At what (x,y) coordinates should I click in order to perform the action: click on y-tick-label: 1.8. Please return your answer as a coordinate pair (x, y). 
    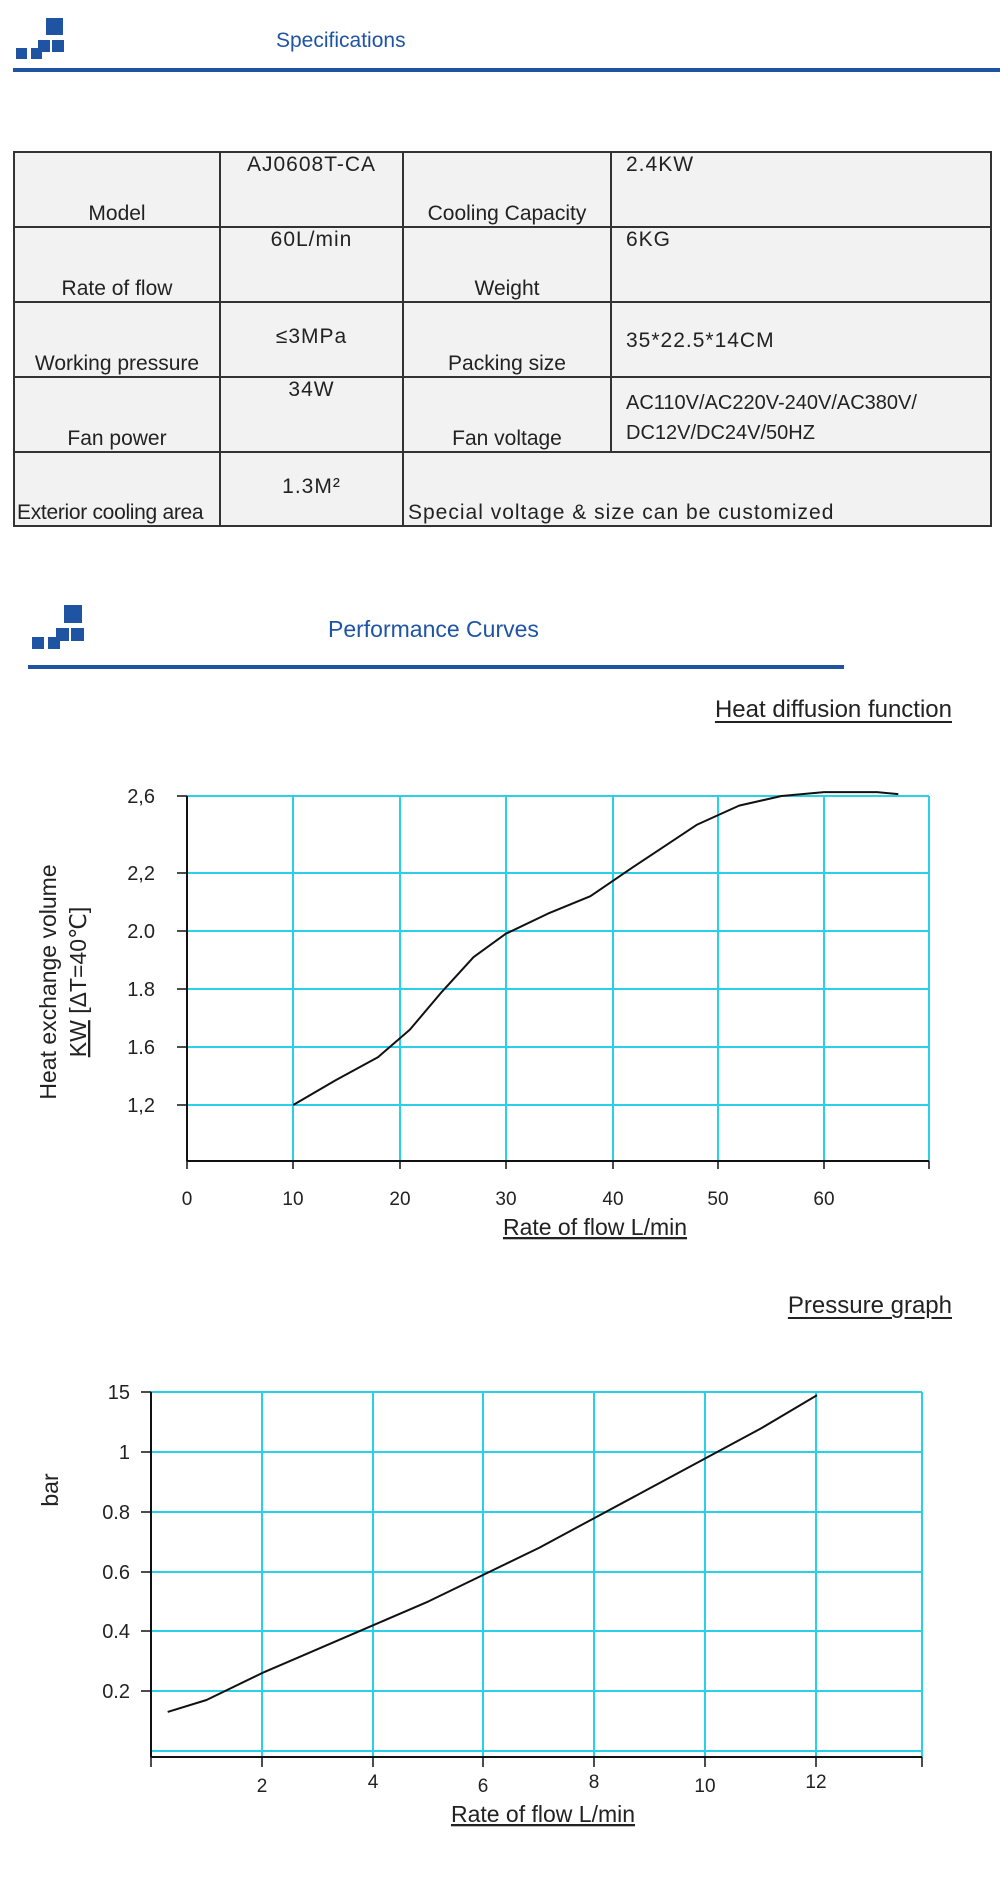
    Looking at the image, I should click on (141, 990).